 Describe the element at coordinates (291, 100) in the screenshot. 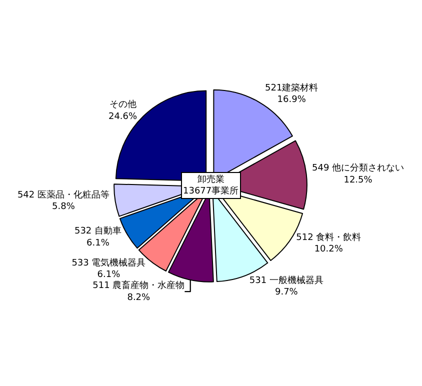

I see `data-label: 16.9%` at that location.